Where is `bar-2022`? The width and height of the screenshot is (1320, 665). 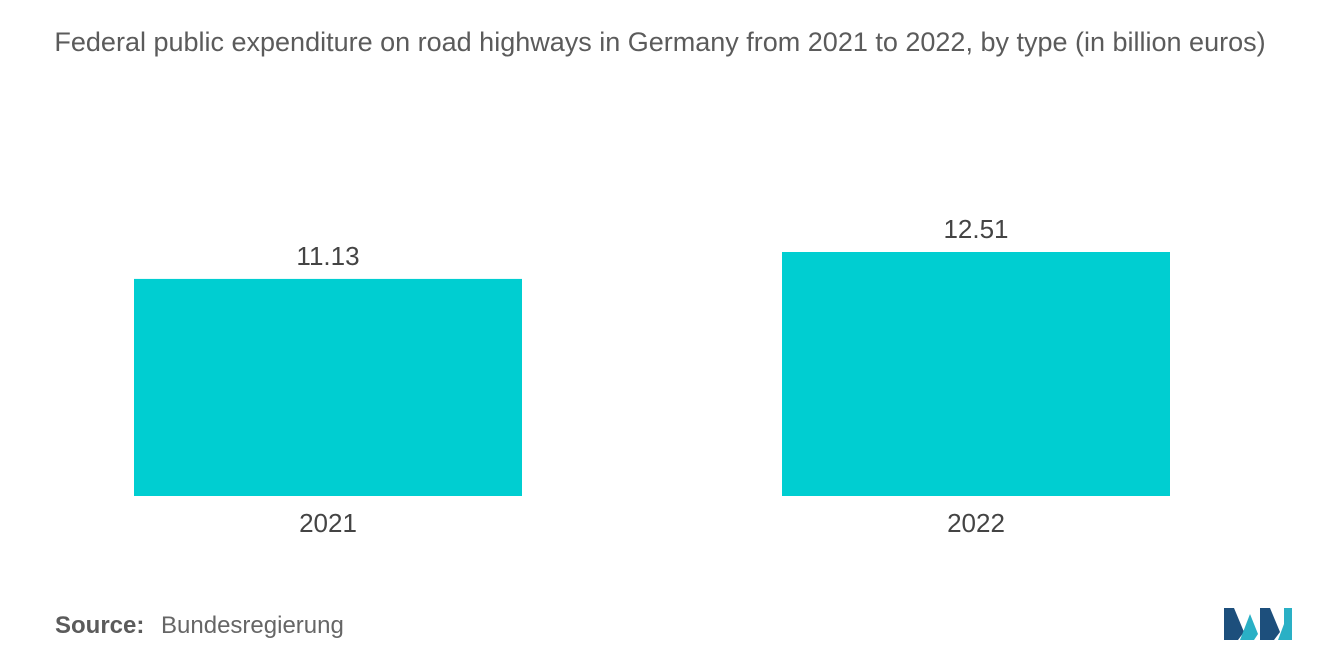
bar-2022 is located at coordinates (976, 374).